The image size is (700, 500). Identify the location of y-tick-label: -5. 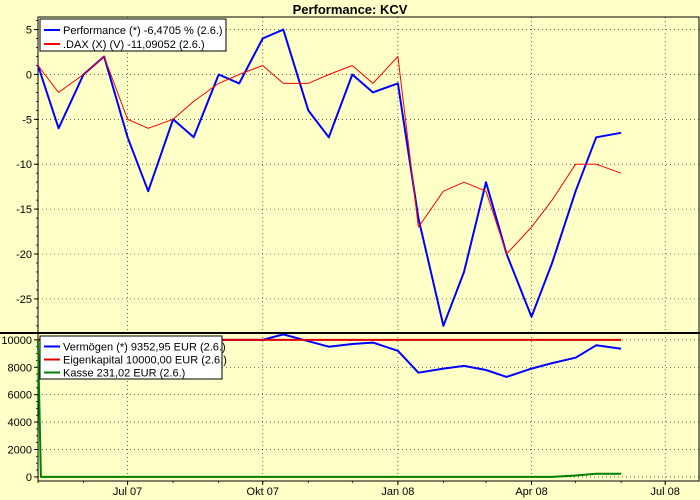
(27, 120).